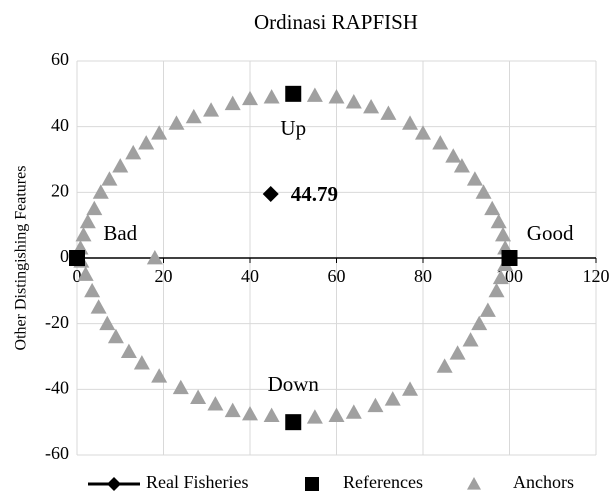 The image size is (614, 495). I want to click on y-tick-label: -60, so click(57, 453).